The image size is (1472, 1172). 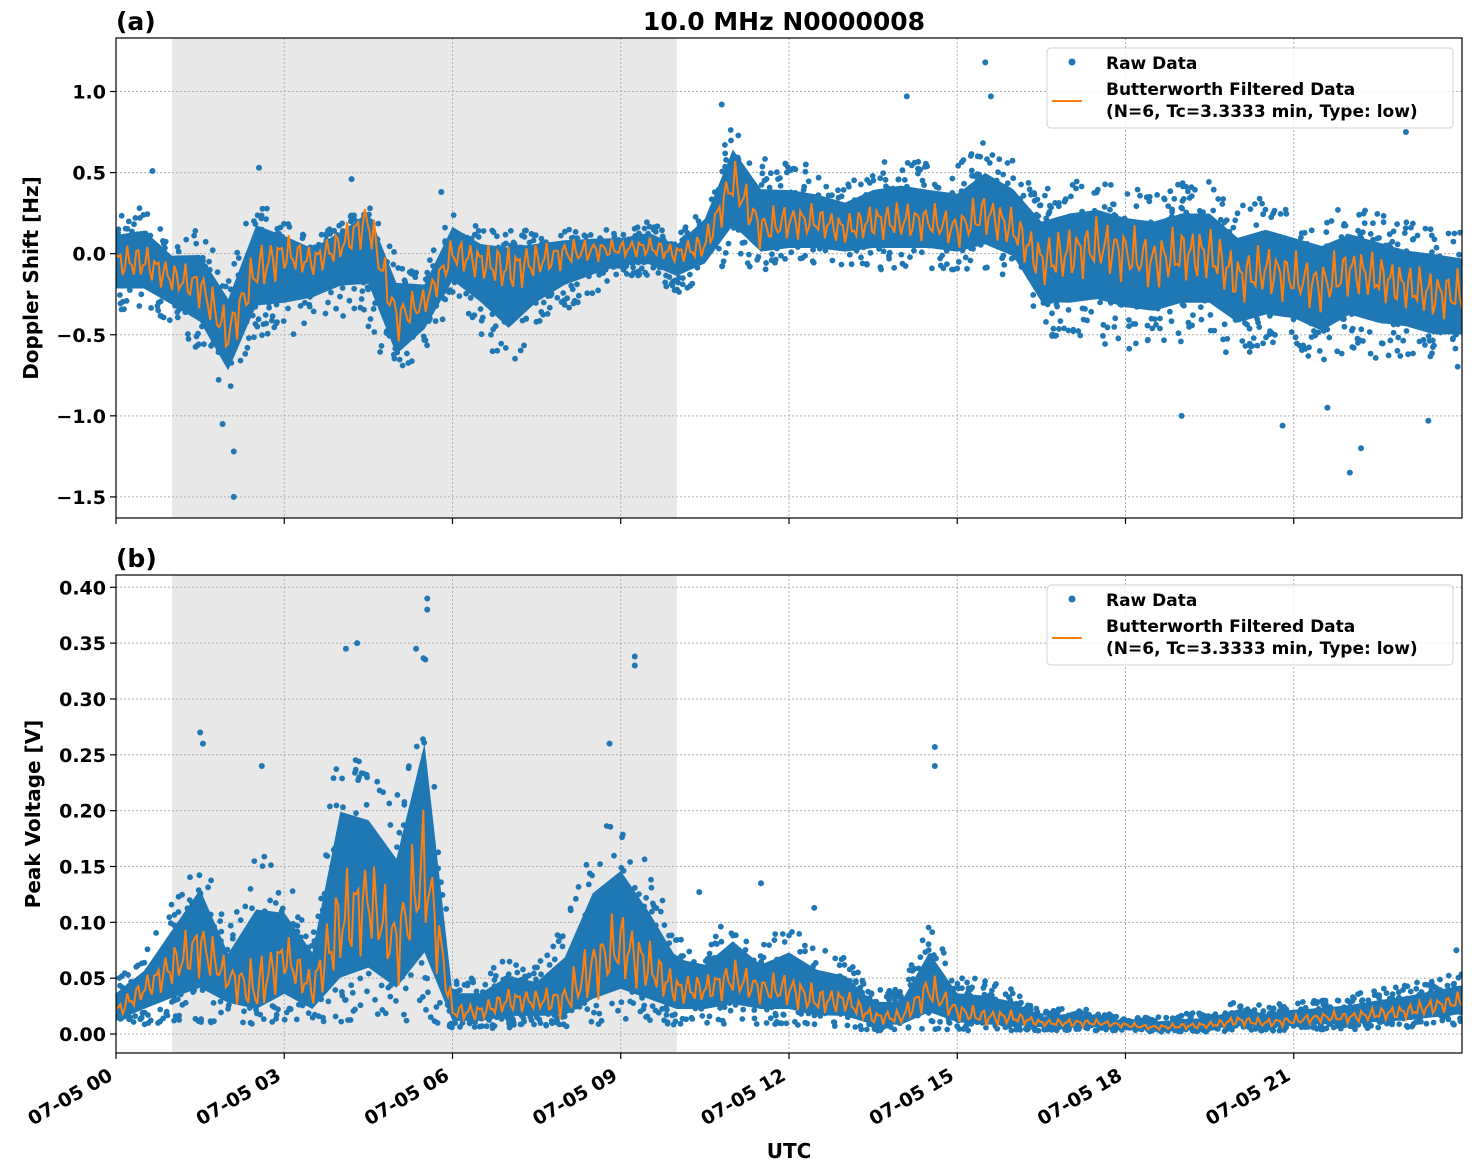 I want to click on y-tick-label: −1.0, so click(x=81, y=417).